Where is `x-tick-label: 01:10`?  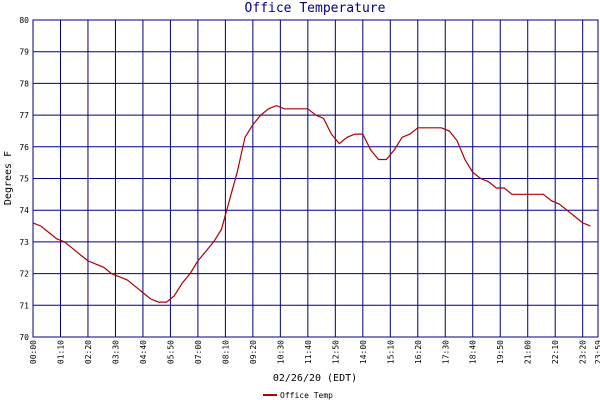
x-tick-label: 01:10 is located at coordinates (60, 352).